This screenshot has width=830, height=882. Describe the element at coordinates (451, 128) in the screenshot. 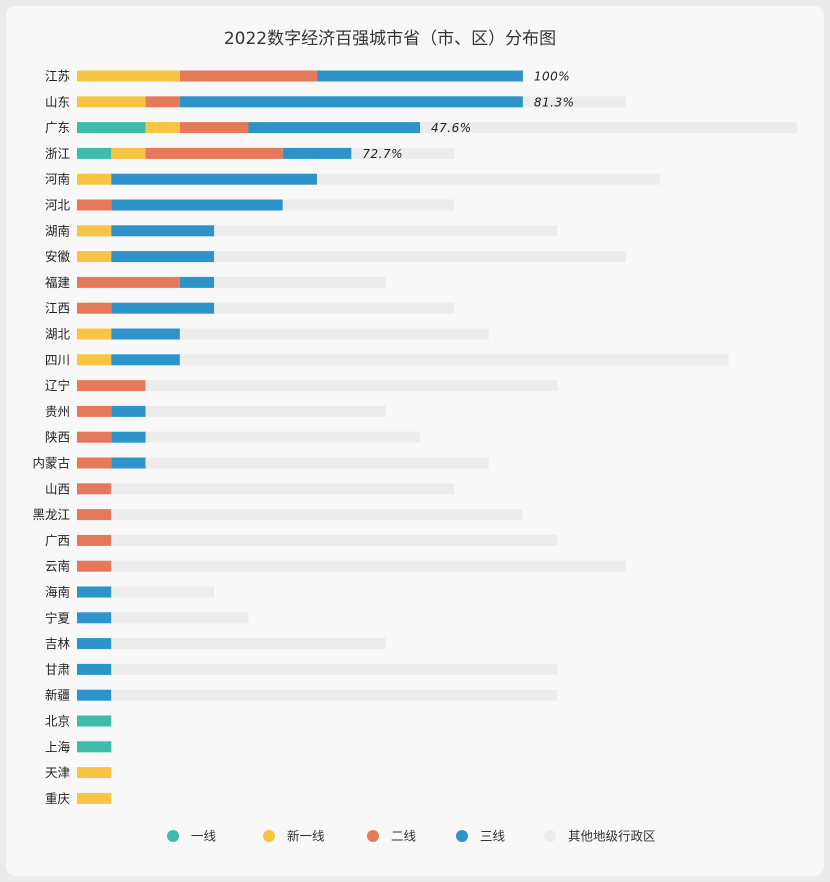

I see `data-label: 47.6%` at that location.